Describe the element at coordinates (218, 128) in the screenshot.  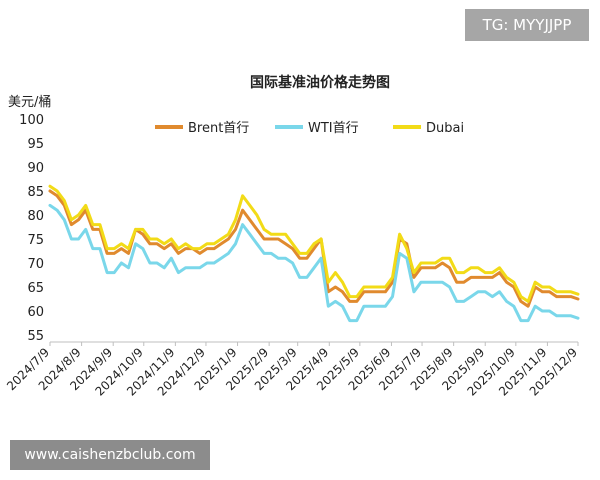
I see `legend-label: Brent首行` at that location.